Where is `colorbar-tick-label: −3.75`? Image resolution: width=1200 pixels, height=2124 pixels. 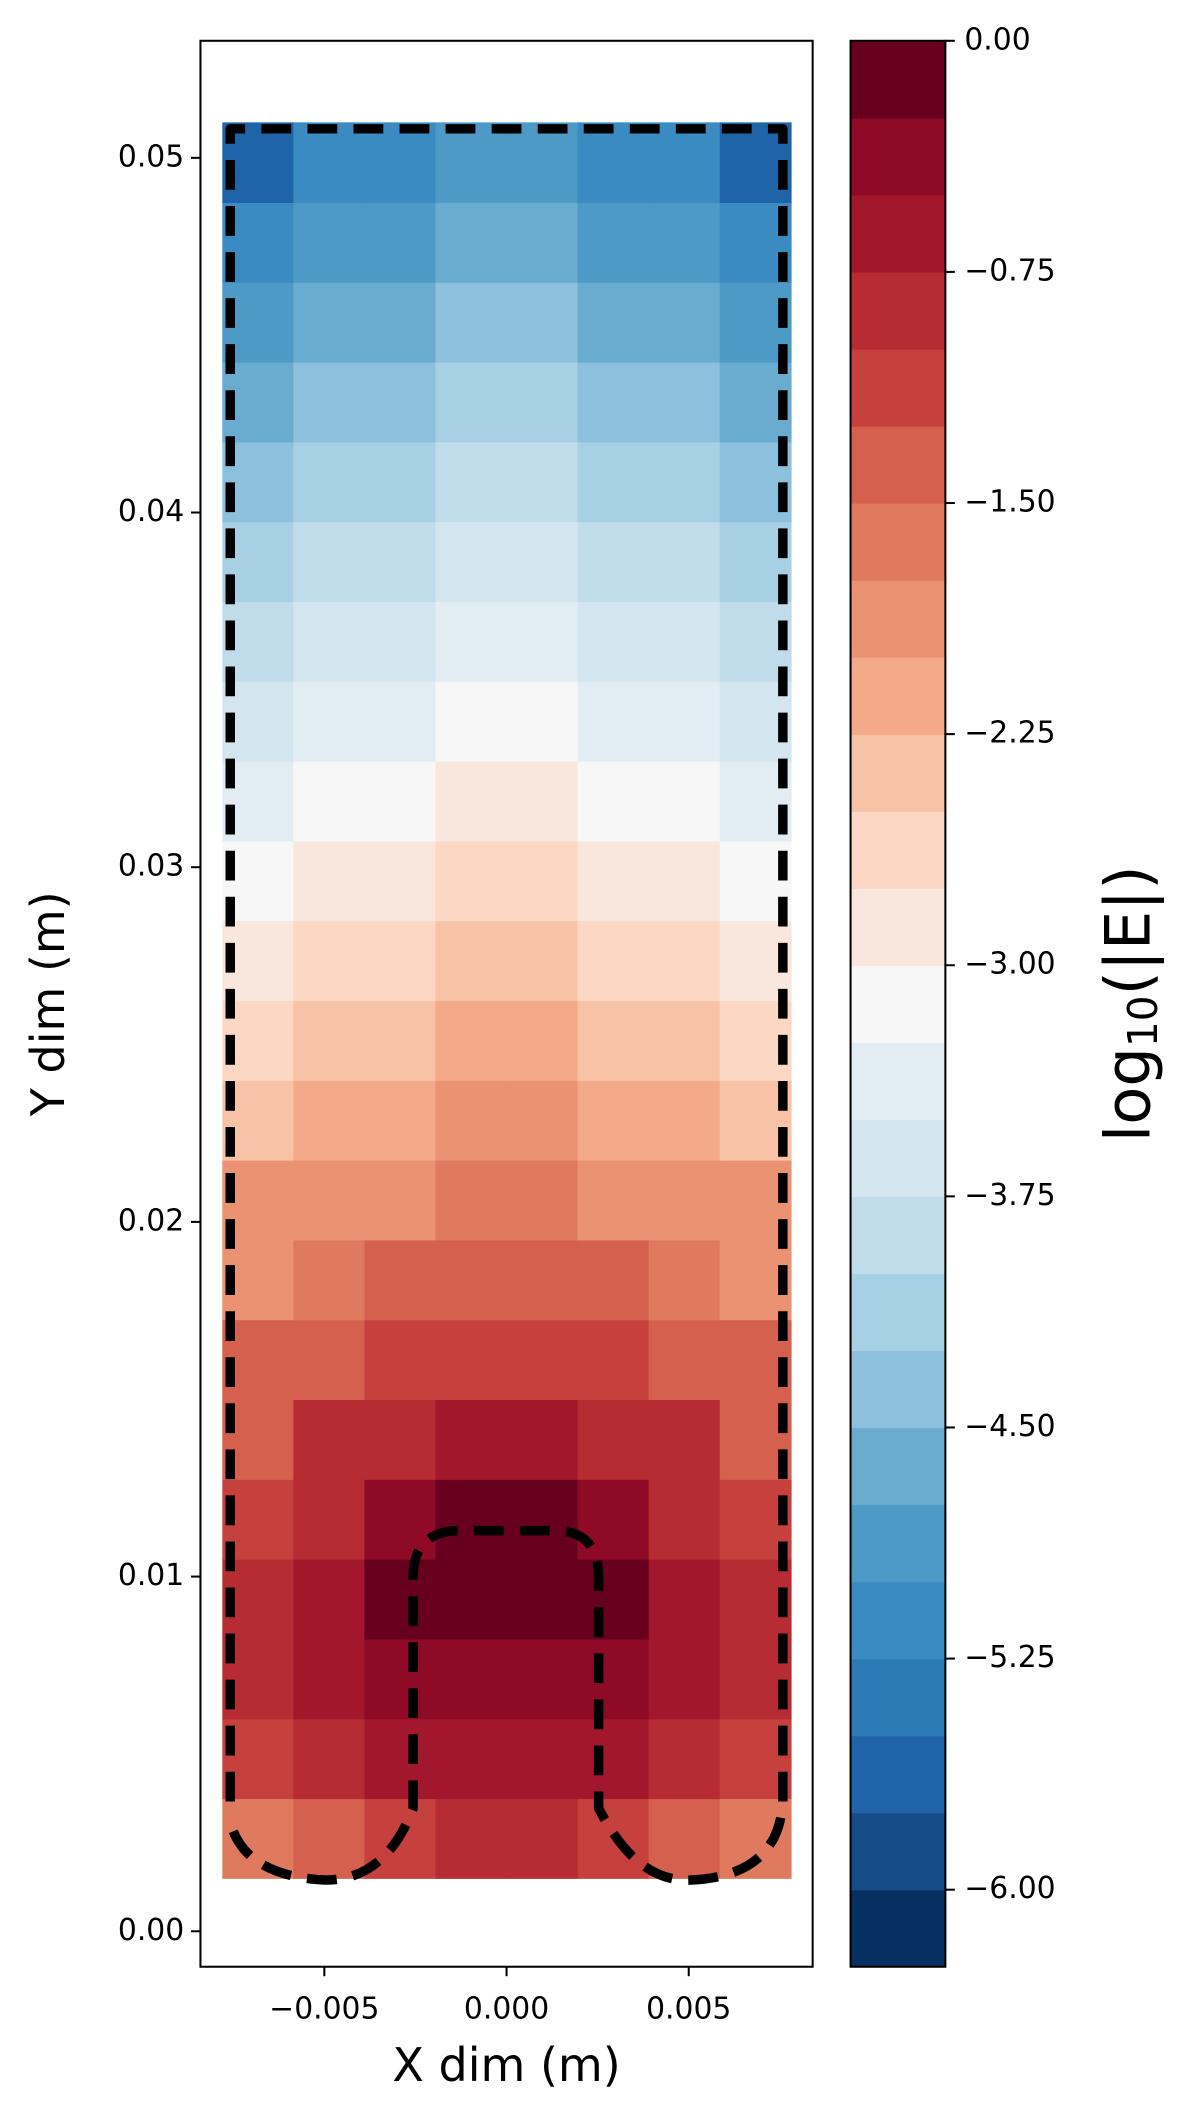
colorbar-tick-label: −3.75 is located at coordinates (1009, 1195).